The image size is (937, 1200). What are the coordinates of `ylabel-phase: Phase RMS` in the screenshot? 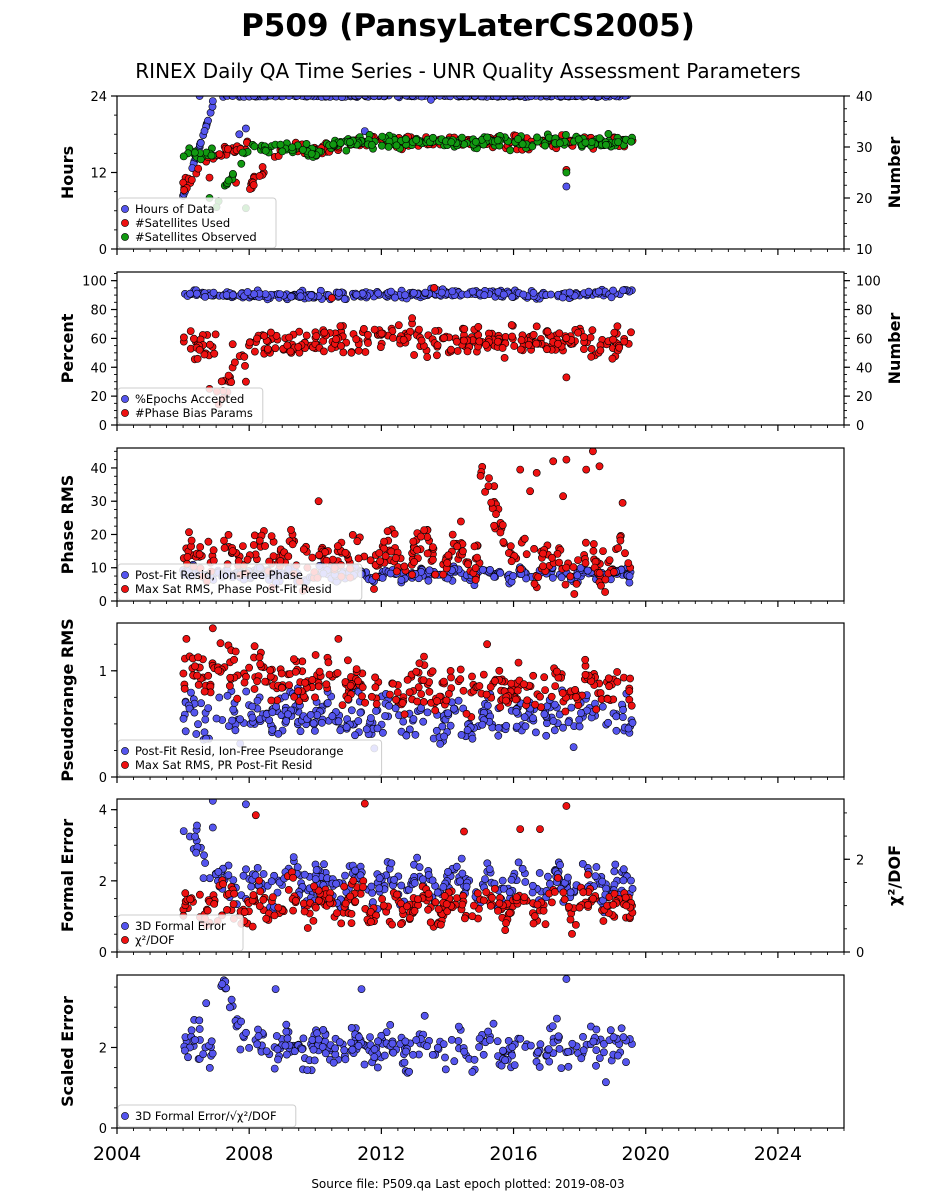 It's located at (67, 525).